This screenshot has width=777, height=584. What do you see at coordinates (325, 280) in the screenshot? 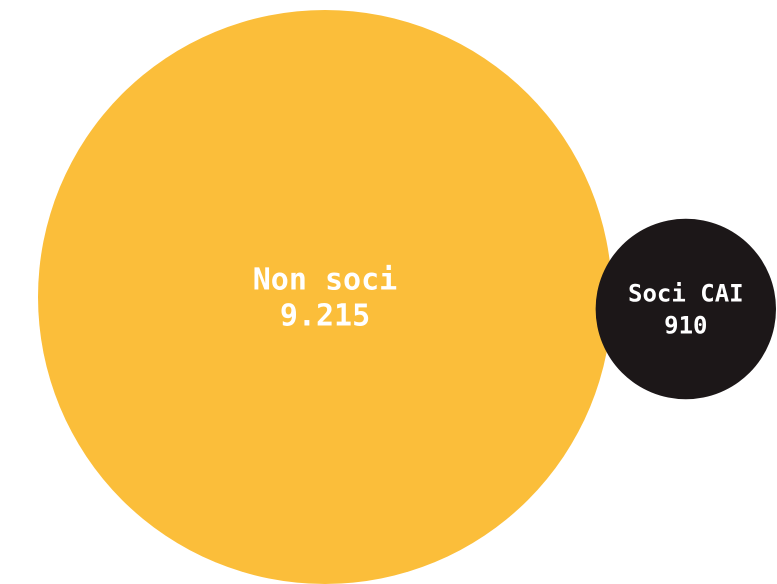
I see `bubble-non-soci-label: Non soci` at bounding box center [325, 280].